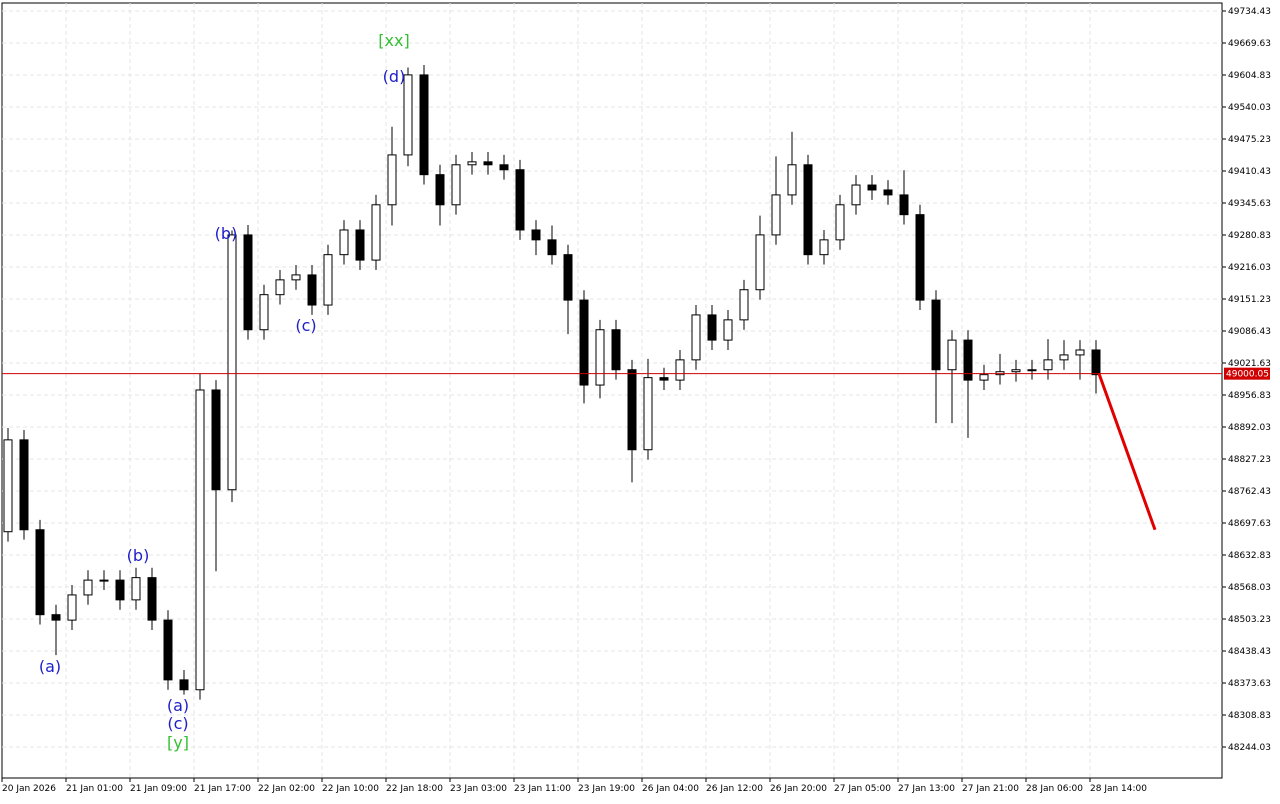 This screenshot has width=1280, height=804. Describe the element at coordinates (286, 789) in the screenshot. I see `x-tick-label: 22 Jan 02:00` at that location.